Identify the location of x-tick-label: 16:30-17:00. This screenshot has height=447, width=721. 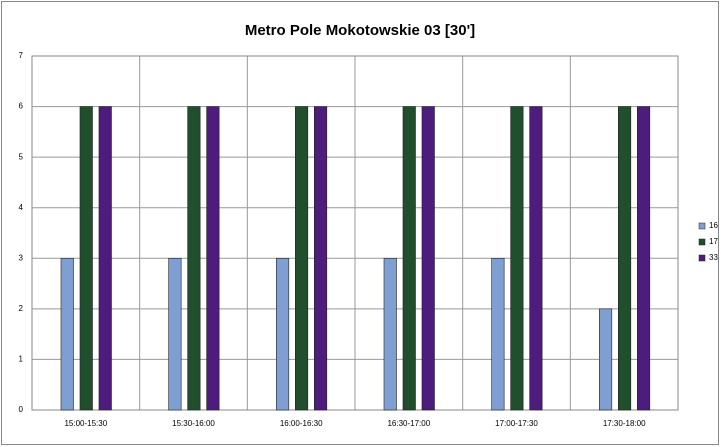
(408, 423).